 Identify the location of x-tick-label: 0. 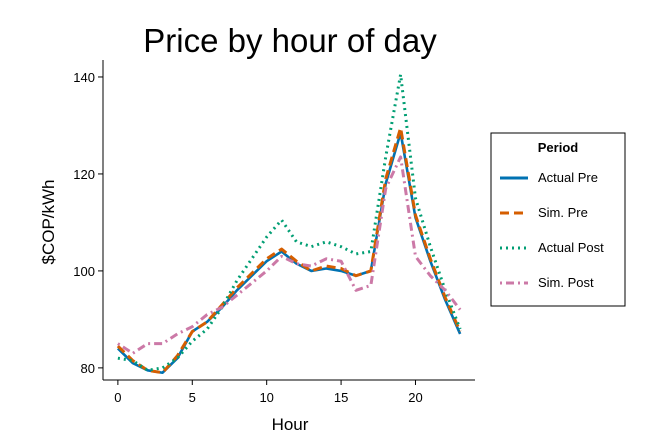
(117, 397).